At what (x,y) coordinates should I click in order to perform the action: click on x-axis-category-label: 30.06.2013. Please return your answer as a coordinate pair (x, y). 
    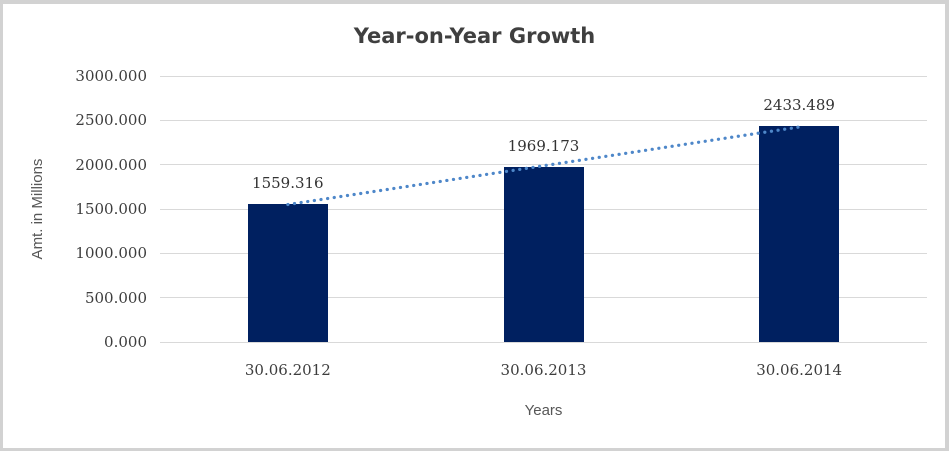
    Looking at the image, I should click on (543, 370).